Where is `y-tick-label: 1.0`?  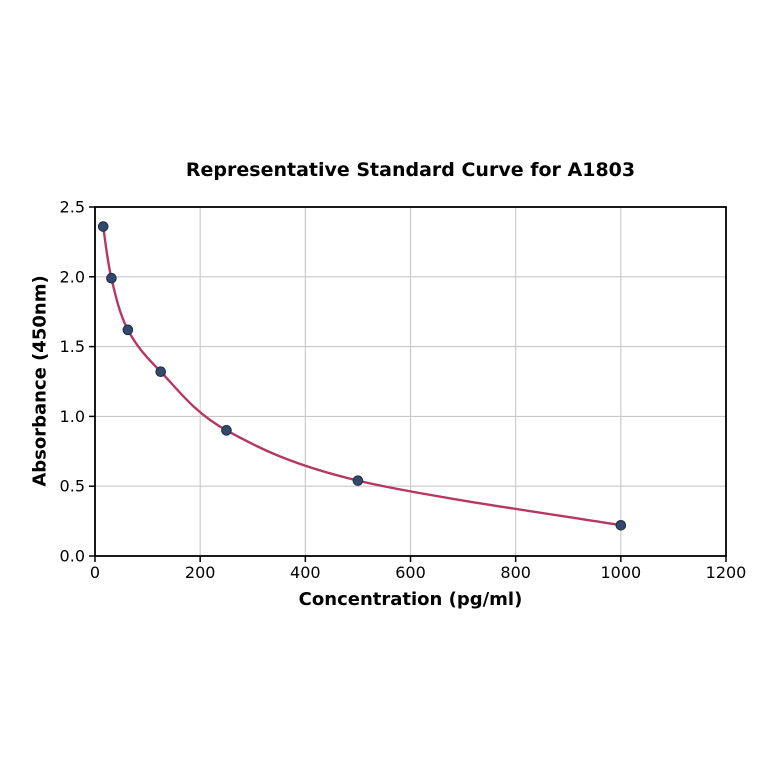 y-tick-label: 1.0 is located at coordinates (72, 416).